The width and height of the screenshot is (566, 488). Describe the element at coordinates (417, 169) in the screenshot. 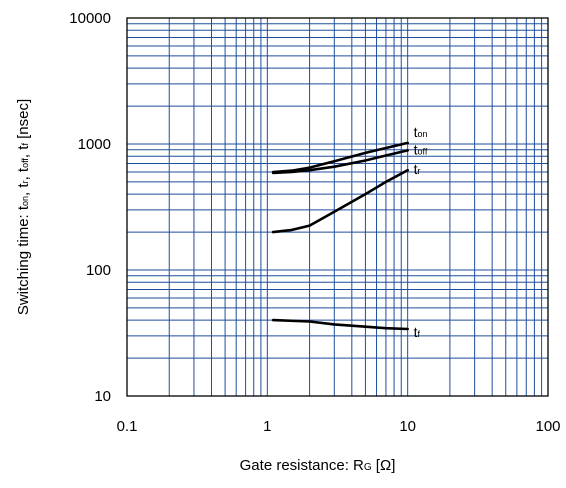

I see `series-label-tr: tr` at that location.